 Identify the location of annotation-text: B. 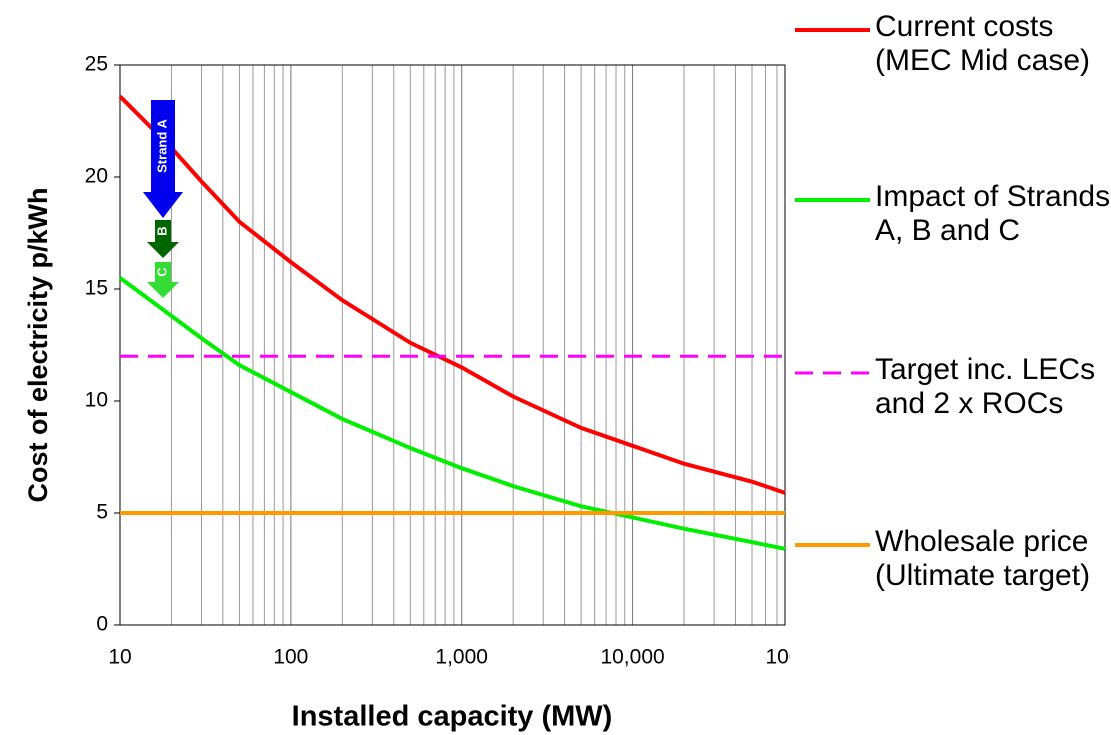
(161, 230).